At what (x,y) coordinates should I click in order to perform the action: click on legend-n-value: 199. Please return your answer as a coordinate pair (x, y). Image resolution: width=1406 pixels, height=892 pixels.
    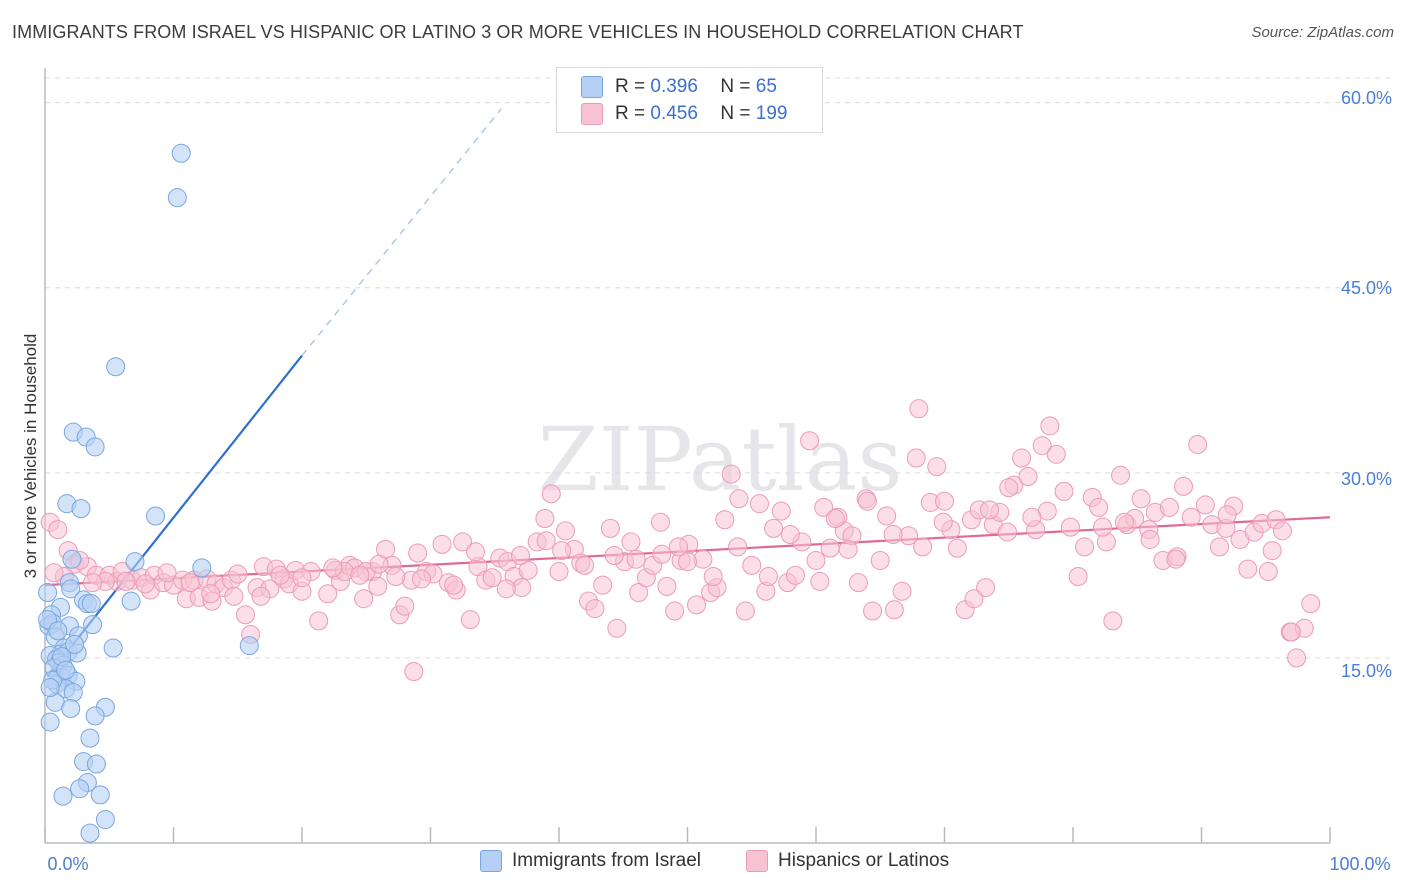
    Looking at the image, I should click on (771, 113).